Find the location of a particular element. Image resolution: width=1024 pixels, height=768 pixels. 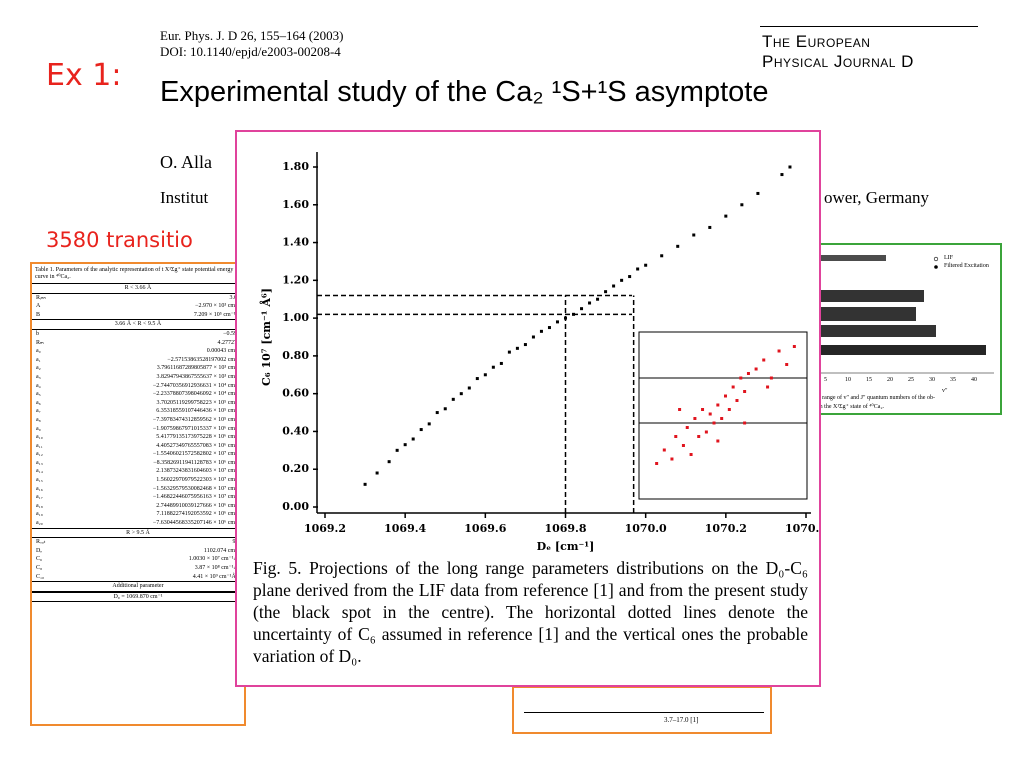

table-row: Rₒᵤₜ9.5 is located at coordinates (138, 542).